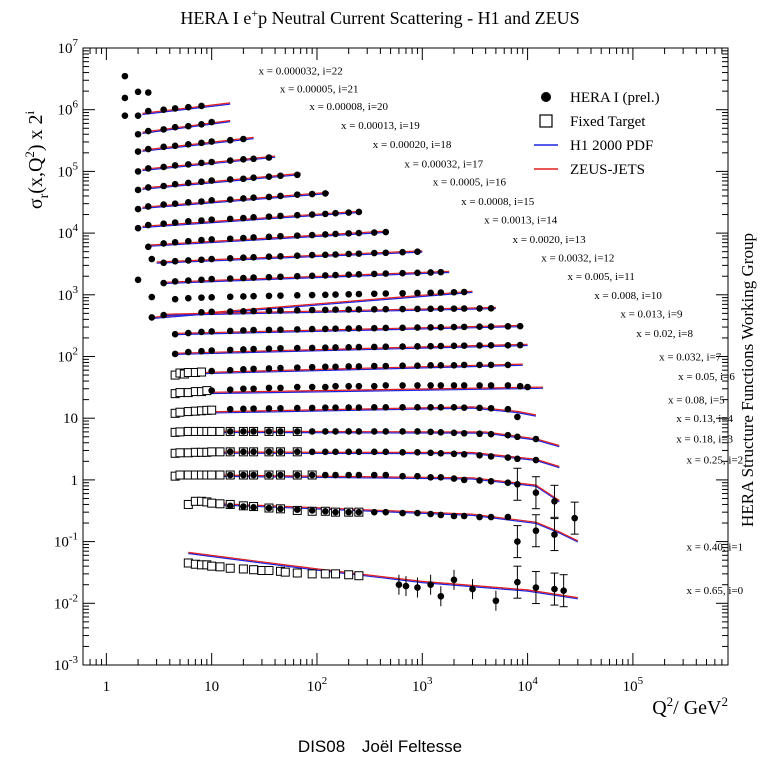 Image resolution: width=760 pixels, height=759 pixels. I want to click on series-label: x = 0.13, i=4, so click(704, 419).